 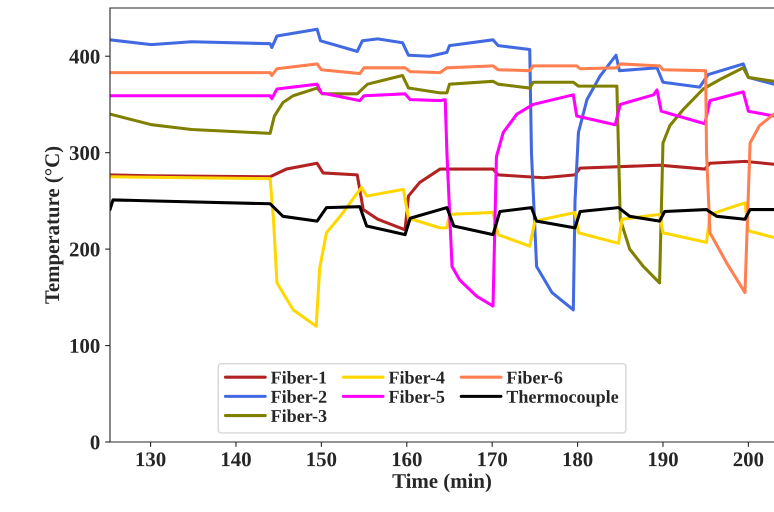 What do you see at coordinates (578, 459) in the screenshot?
I see `x-tick-label: 180` at bounding box center [578, 459].